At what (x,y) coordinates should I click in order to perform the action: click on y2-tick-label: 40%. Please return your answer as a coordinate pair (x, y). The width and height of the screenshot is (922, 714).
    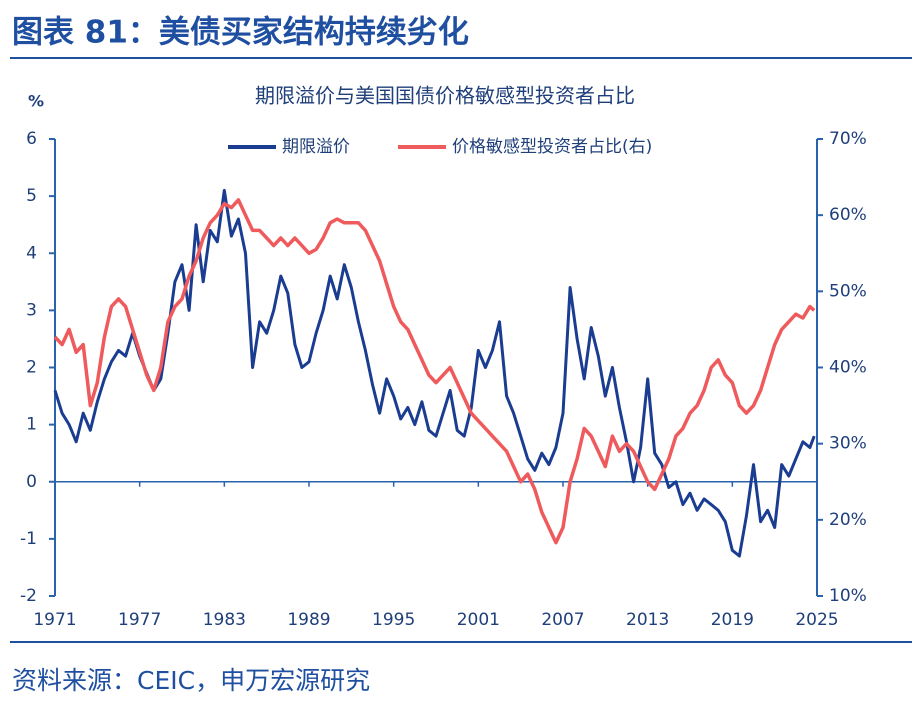
    Looking at the image, I should click on (848, 368).